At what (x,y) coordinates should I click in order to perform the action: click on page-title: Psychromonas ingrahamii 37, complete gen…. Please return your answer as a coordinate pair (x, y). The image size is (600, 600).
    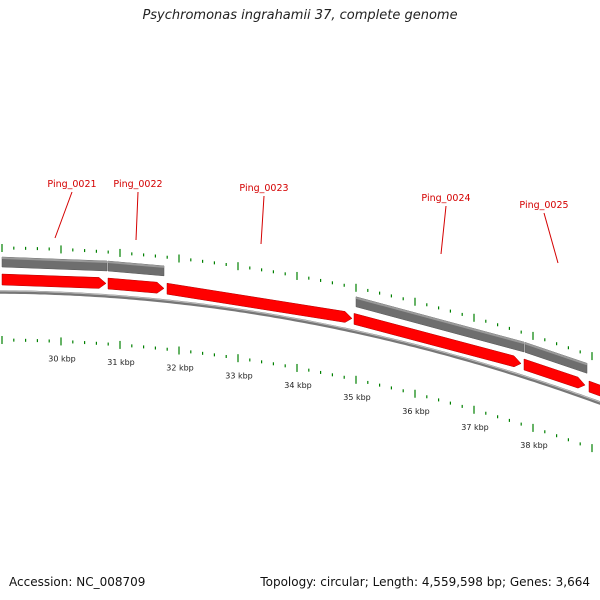
    Looking at the image, I should click on (300, 15).